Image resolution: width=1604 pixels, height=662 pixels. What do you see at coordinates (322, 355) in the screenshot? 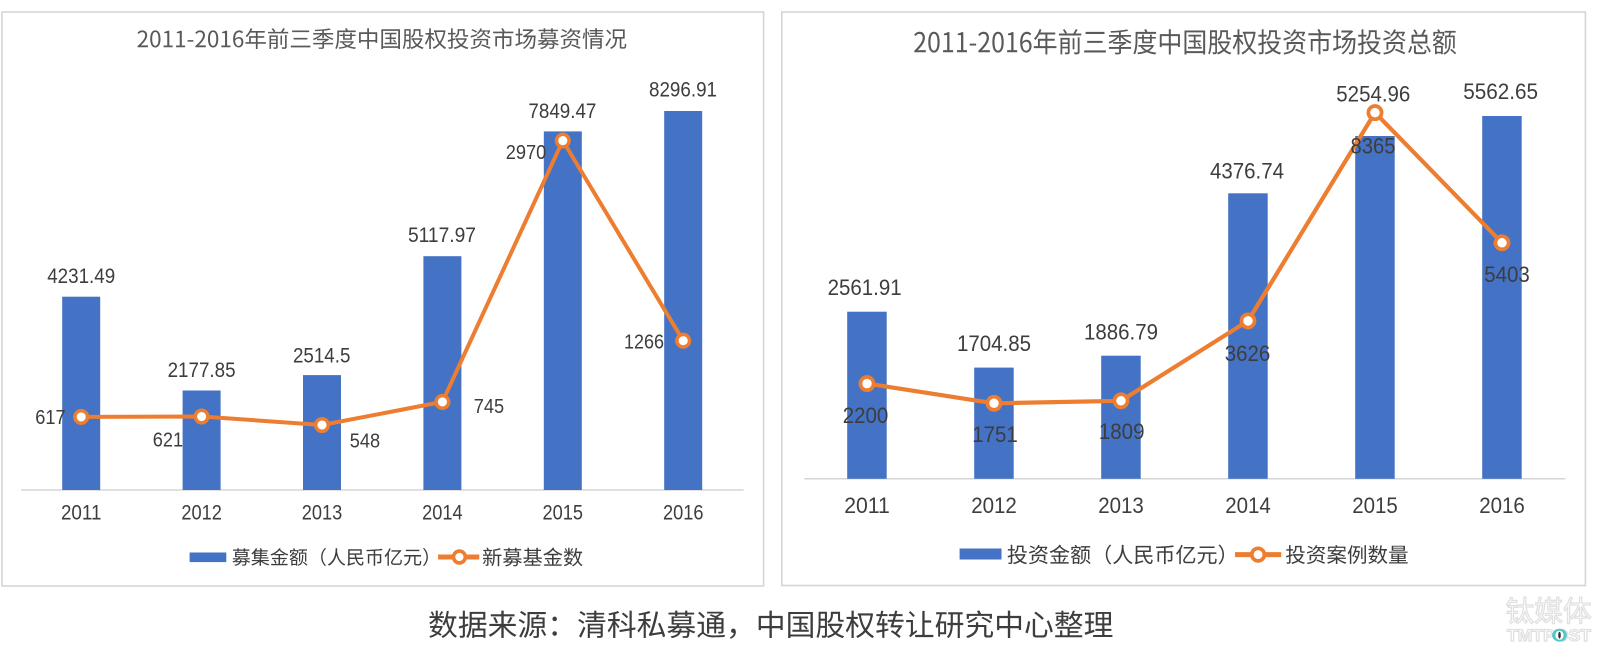
I see `svg-text: 2514.5` at bounding box center [322, 355].